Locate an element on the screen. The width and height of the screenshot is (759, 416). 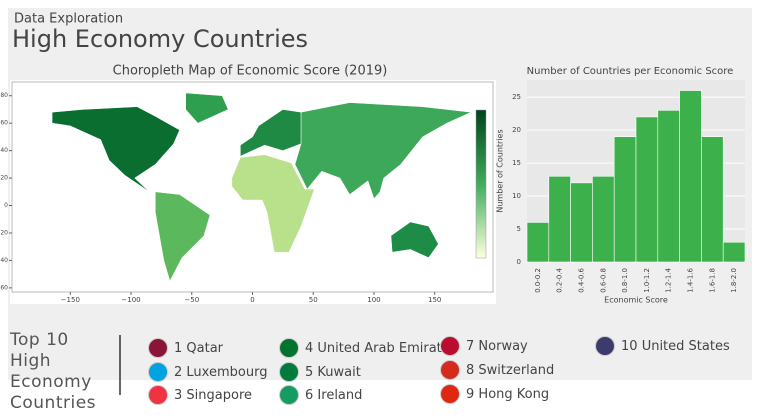
country-item: 3 Singapore is located at coordinates (200, 395).